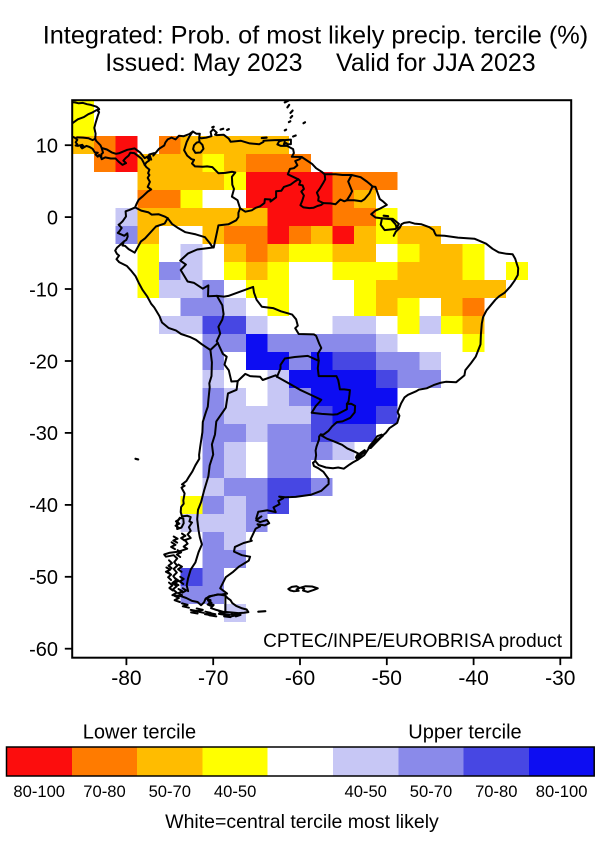 This screenshot has width=600, height=850. Describe the element at coordinates (126, 678) in the screenshot. I see `svg-text: -80` at that location.